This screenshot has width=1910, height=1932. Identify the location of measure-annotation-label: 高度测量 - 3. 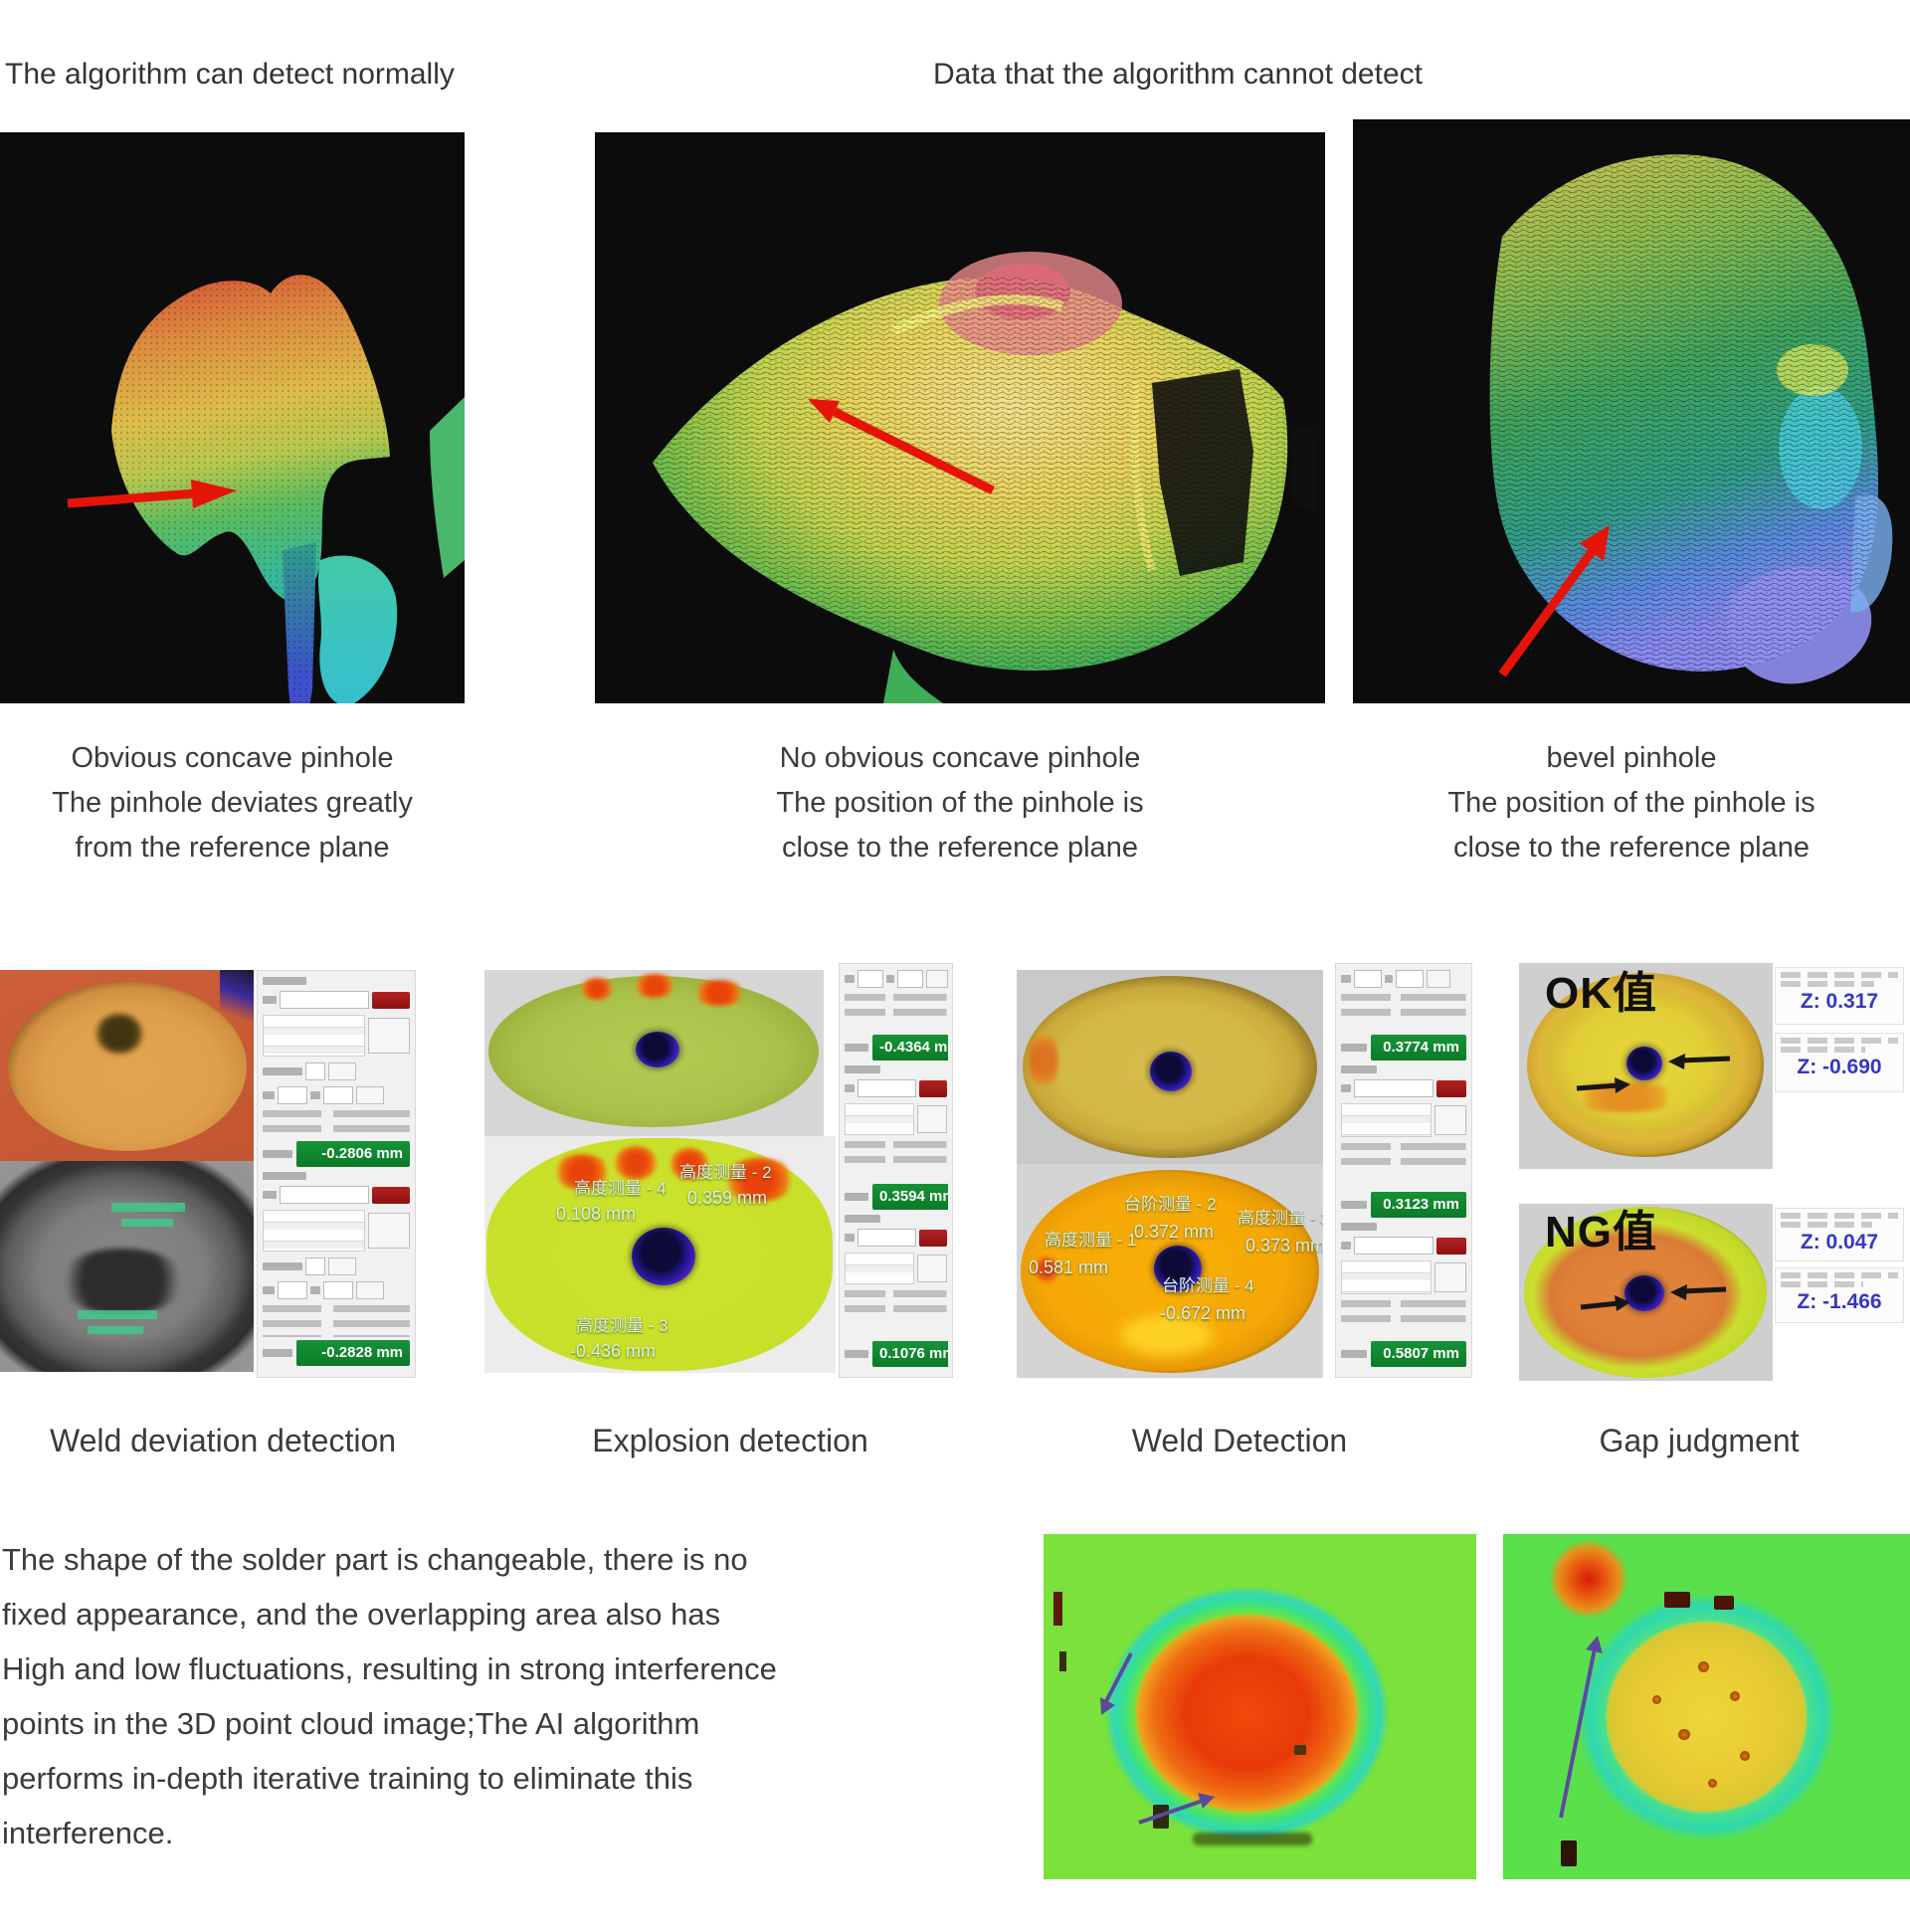
(1280, 1218).